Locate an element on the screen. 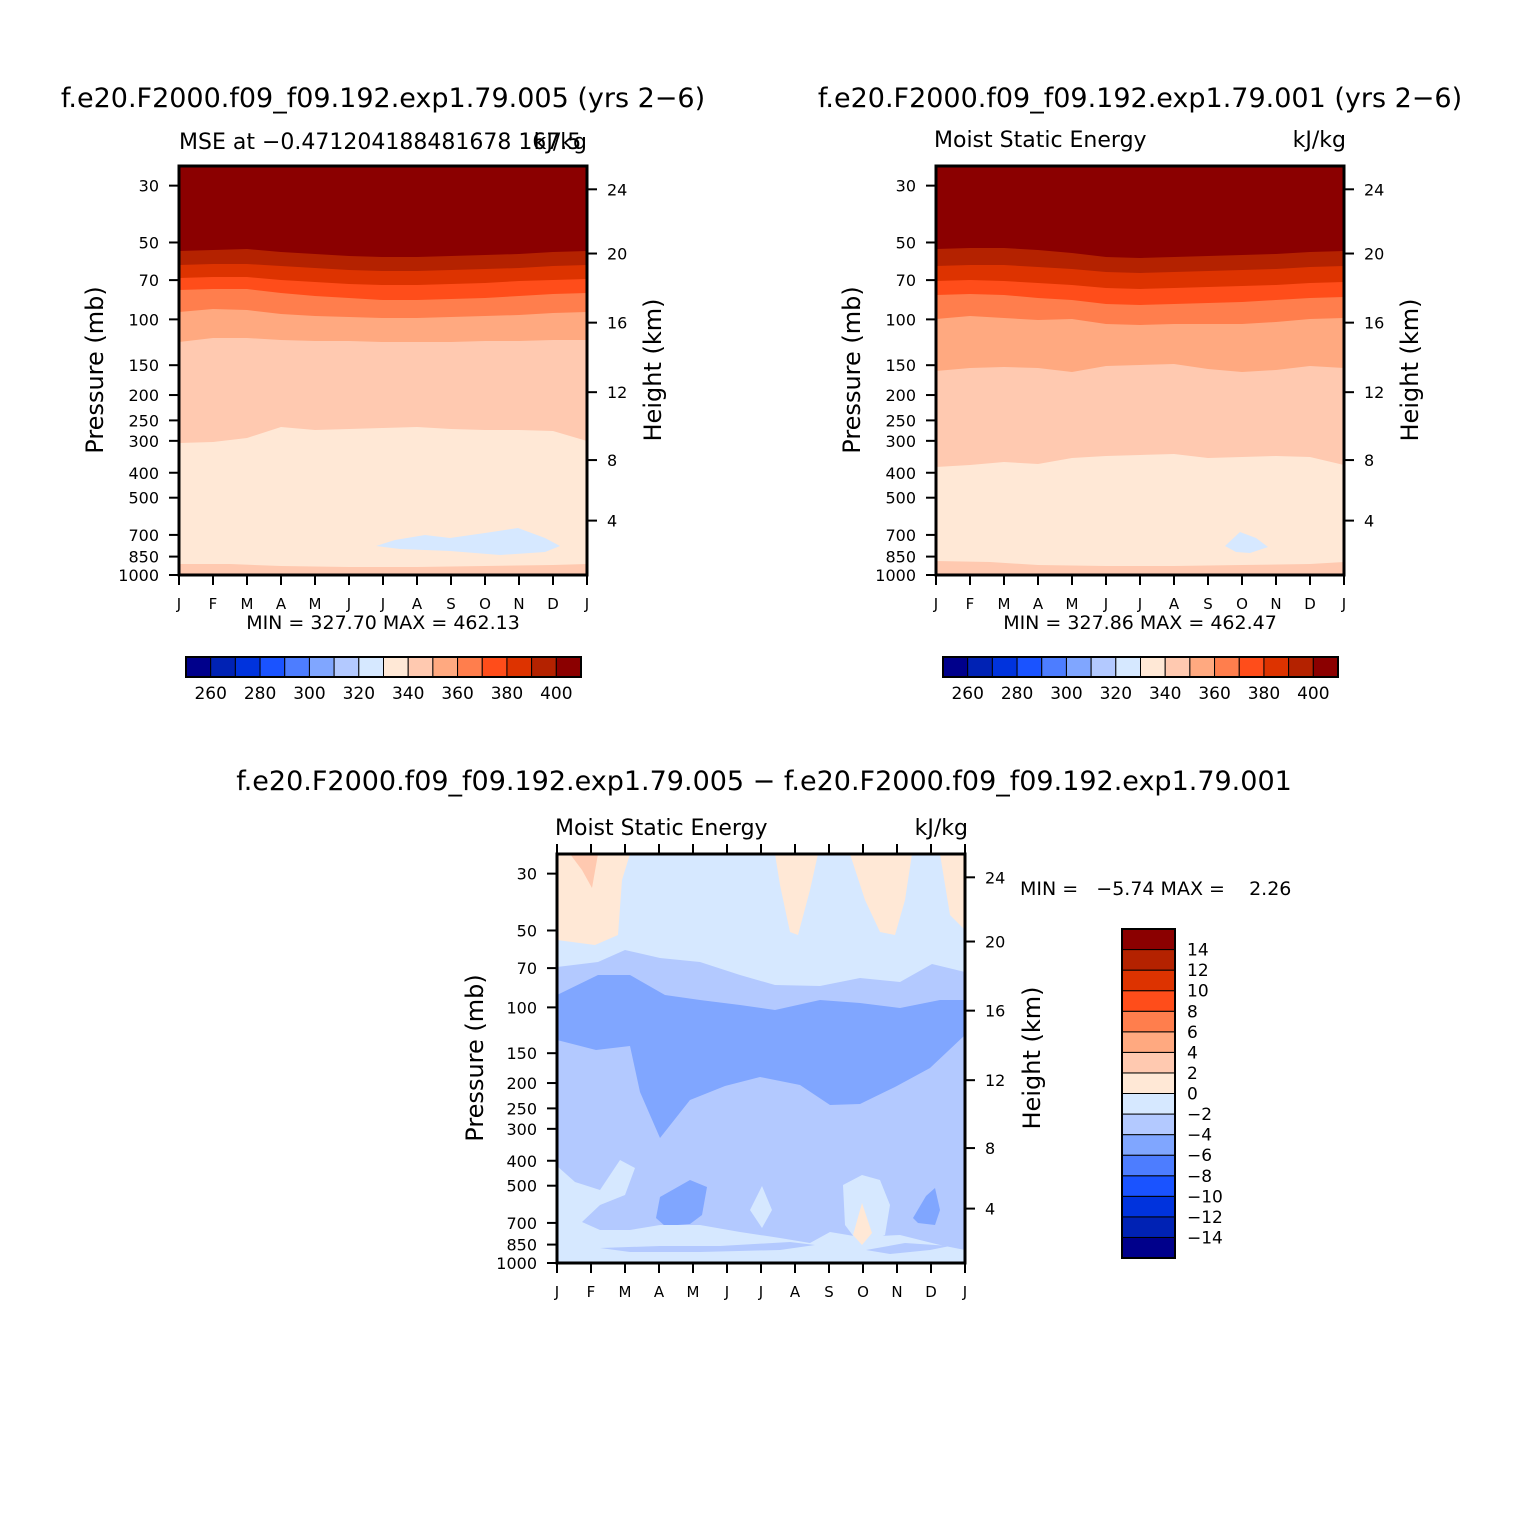  panel-c-ylabel: Pressure (mb) is located at coordinates (475, 1057).